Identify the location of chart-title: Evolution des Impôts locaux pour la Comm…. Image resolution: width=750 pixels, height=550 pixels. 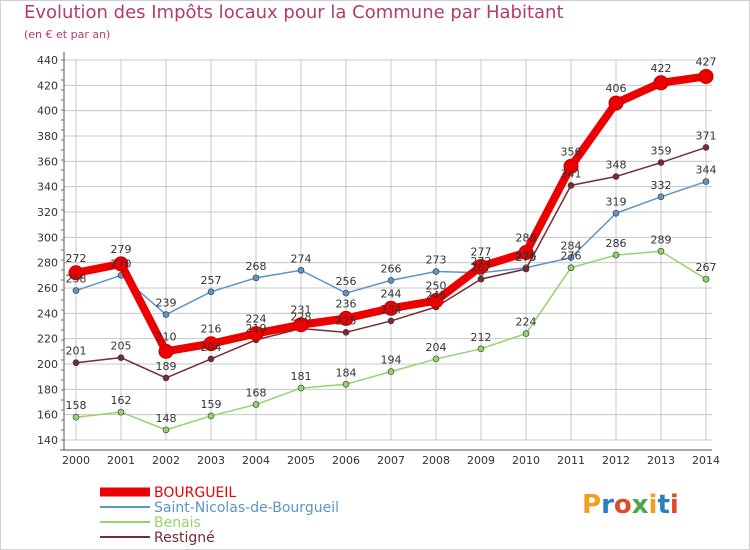
(294, 12).